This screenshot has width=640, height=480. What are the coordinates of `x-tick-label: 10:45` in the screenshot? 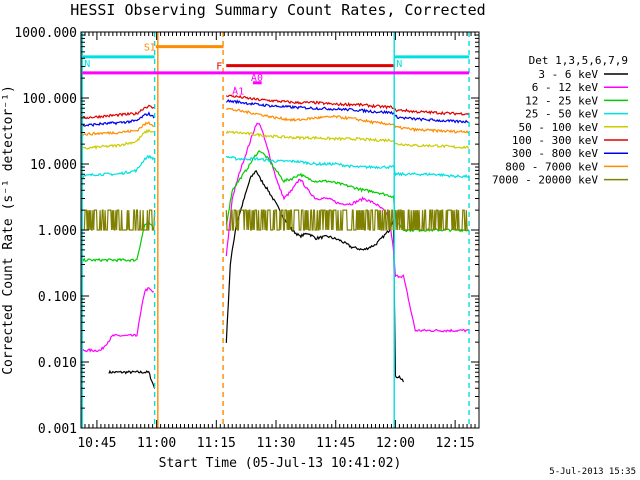 It's located at (96, 443).